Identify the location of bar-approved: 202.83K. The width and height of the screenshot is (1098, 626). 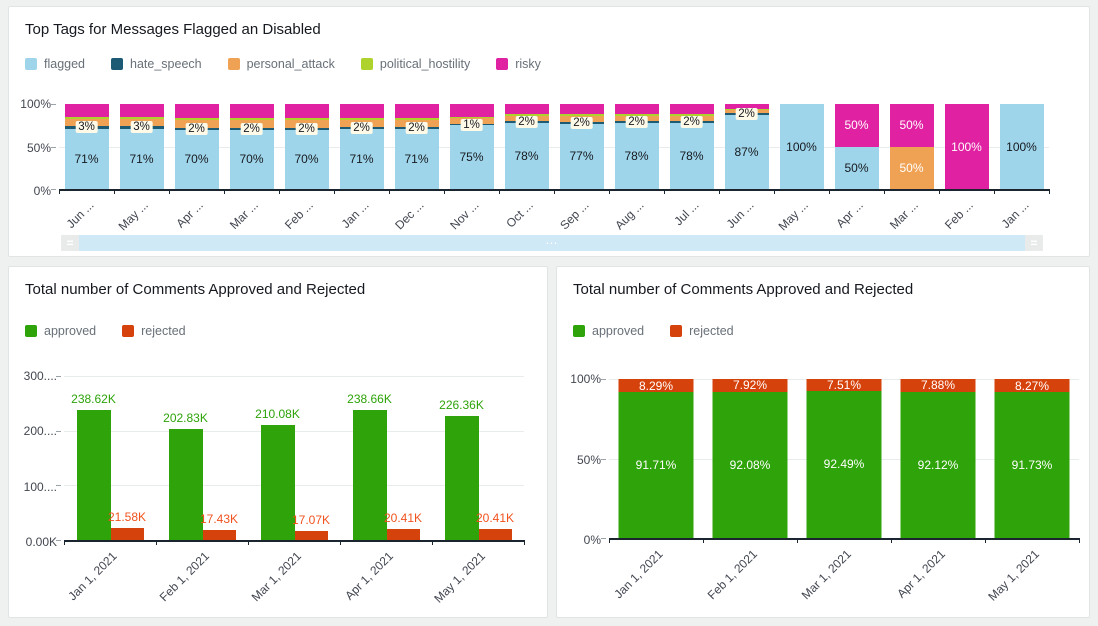
(185, 475).